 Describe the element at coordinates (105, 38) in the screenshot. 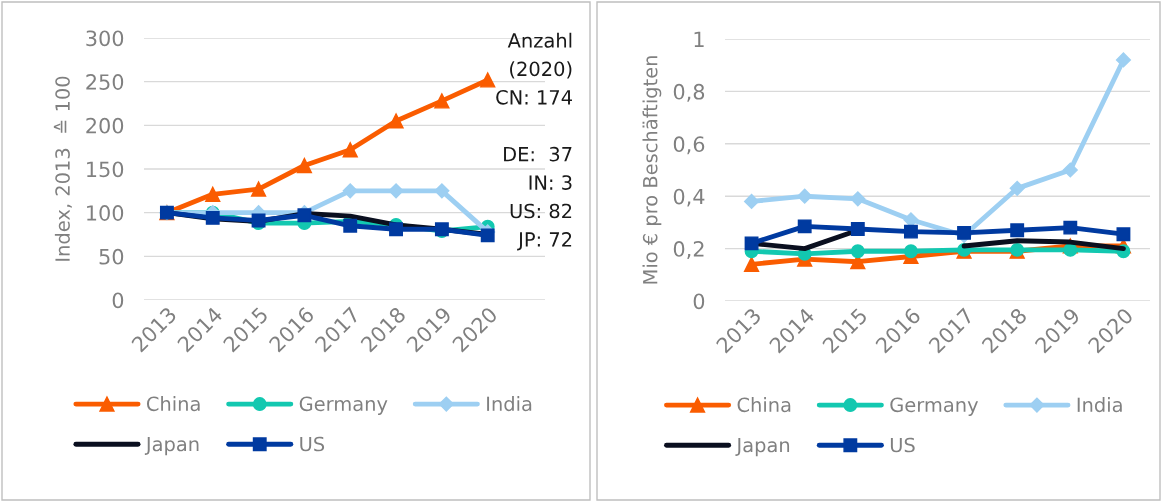

I see `y-tick-label: 300` at that location.